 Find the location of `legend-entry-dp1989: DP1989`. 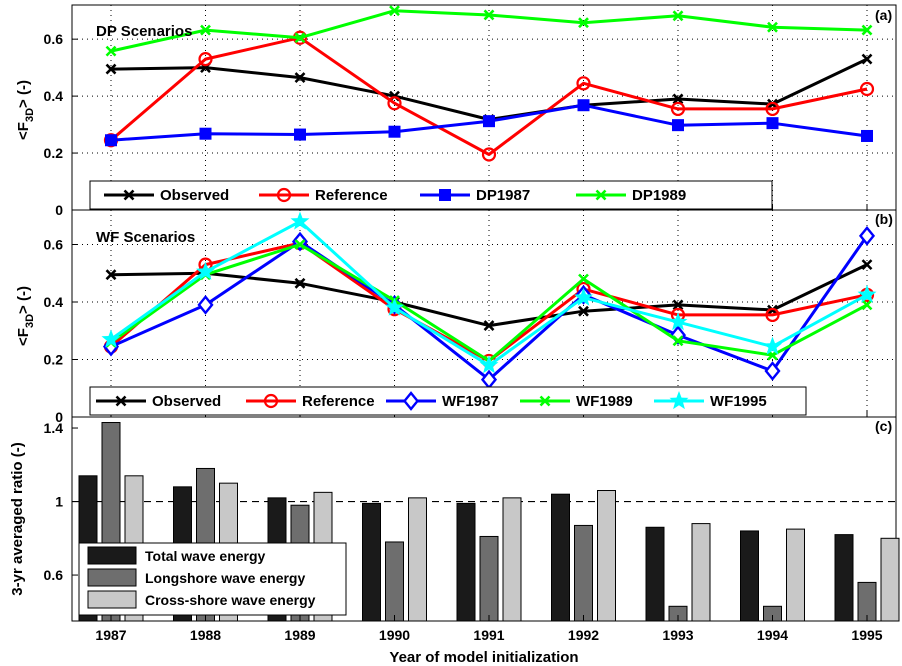

legend-entry-dp1989: DP1989 is located at coordinates (659, 195).